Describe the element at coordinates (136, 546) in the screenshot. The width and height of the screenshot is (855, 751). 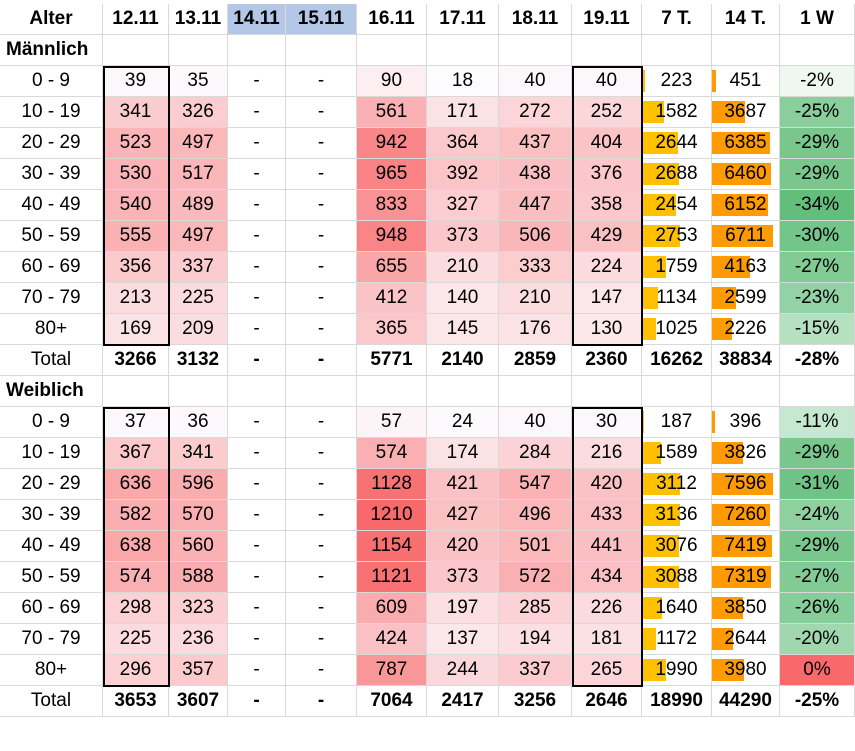
I see `case-count-cell: 638` at that location.